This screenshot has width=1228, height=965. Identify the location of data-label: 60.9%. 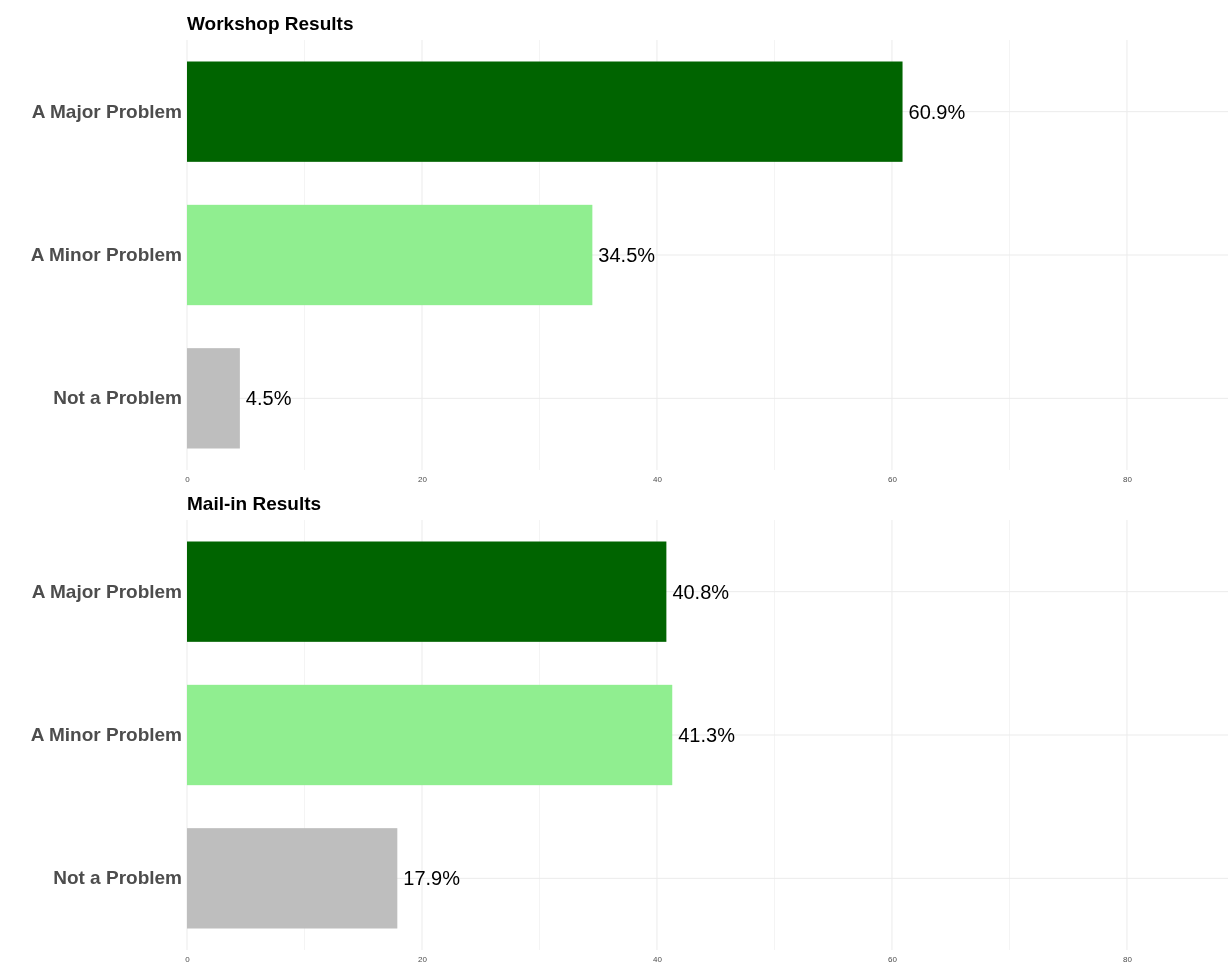
(937, 111).